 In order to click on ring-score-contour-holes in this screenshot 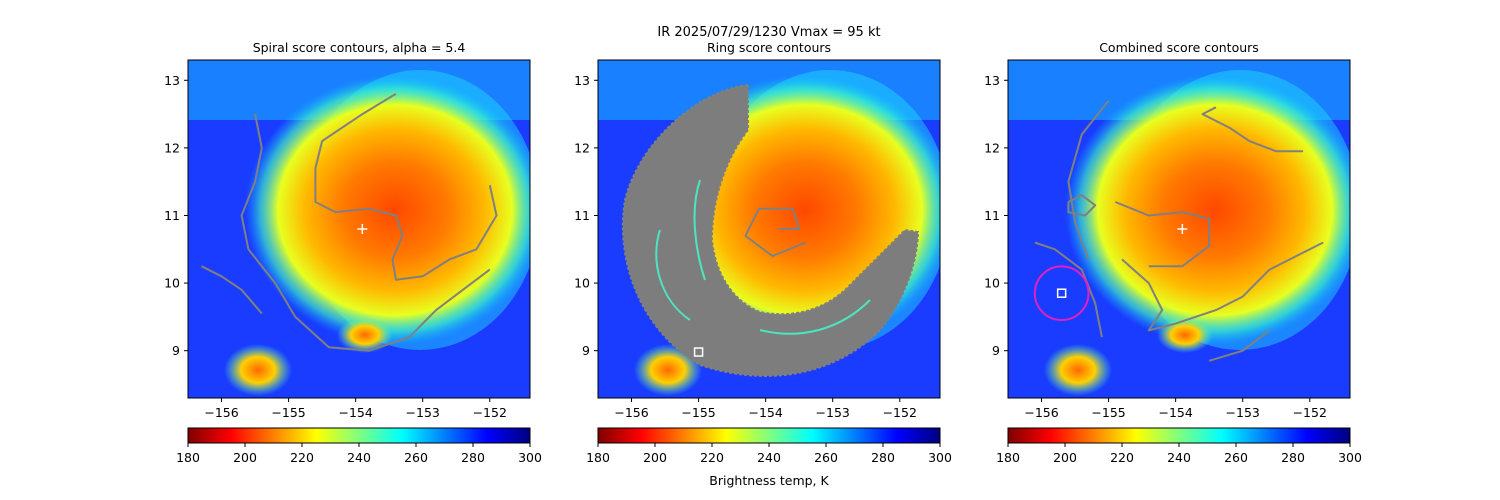, I will do `click(763, 257)`.